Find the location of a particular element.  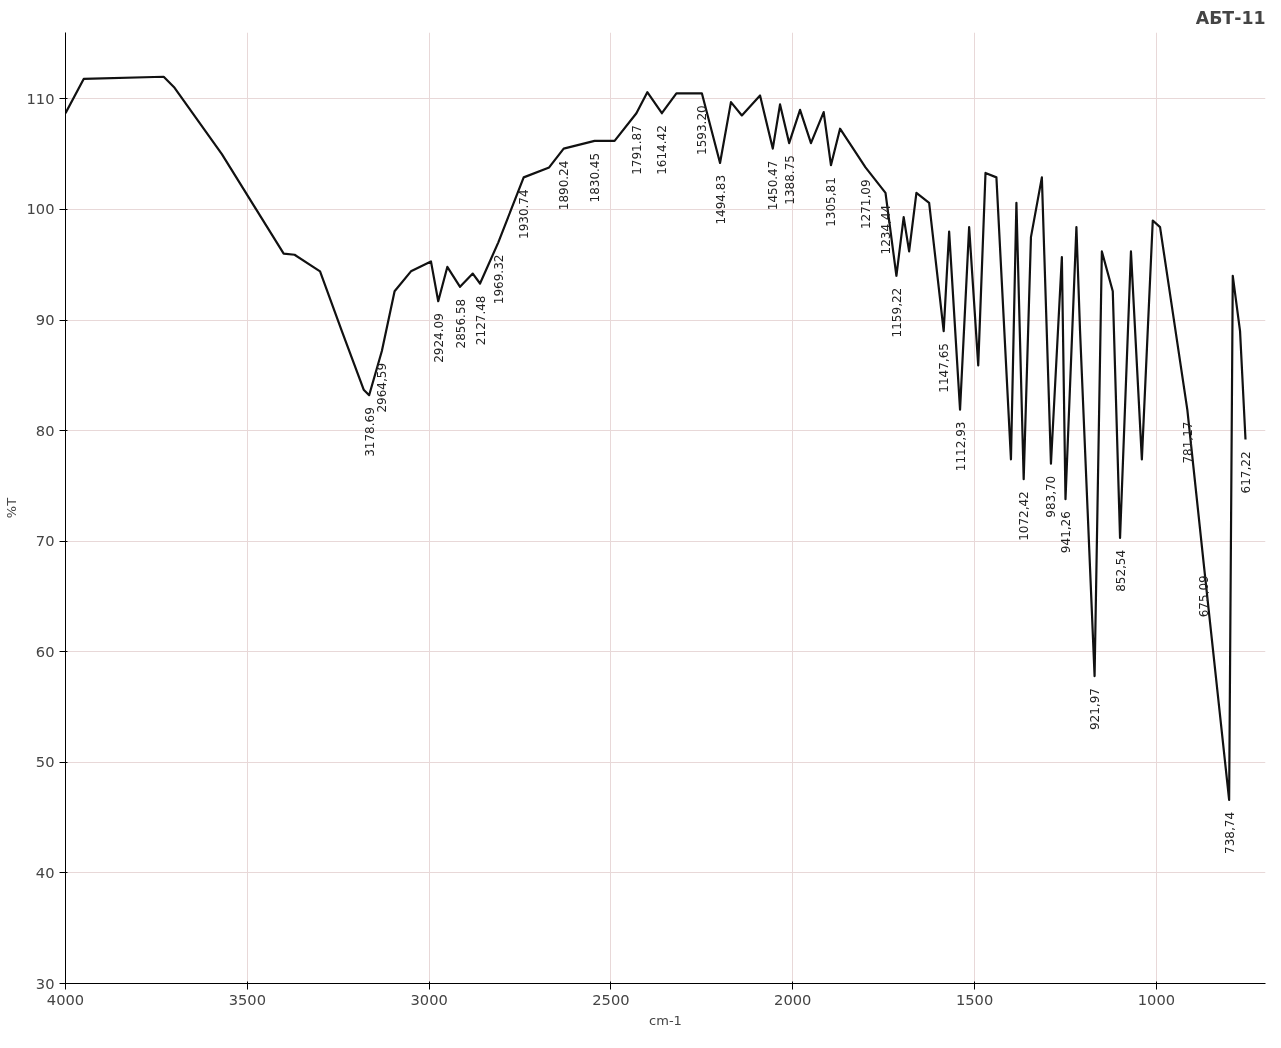

y-axis-title: %T is located at coordinates (11, 508).